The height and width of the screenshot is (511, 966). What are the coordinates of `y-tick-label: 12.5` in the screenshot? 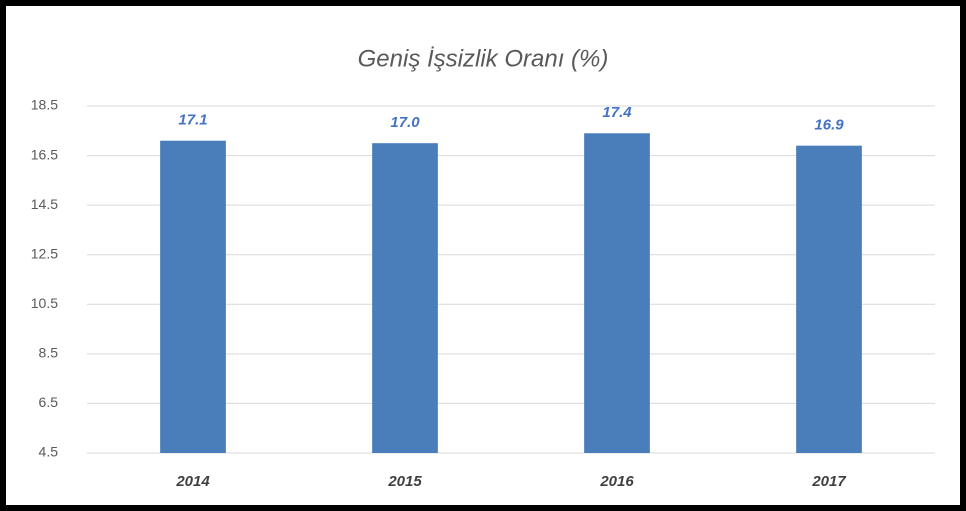 It's located at (44, 253).